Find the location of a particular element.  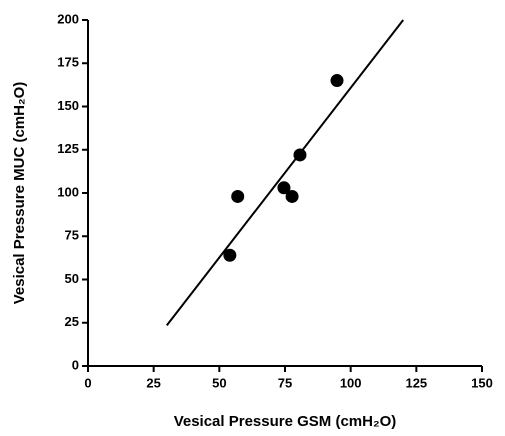

y-tick-label: 75 is located at coordinates (72, 235).